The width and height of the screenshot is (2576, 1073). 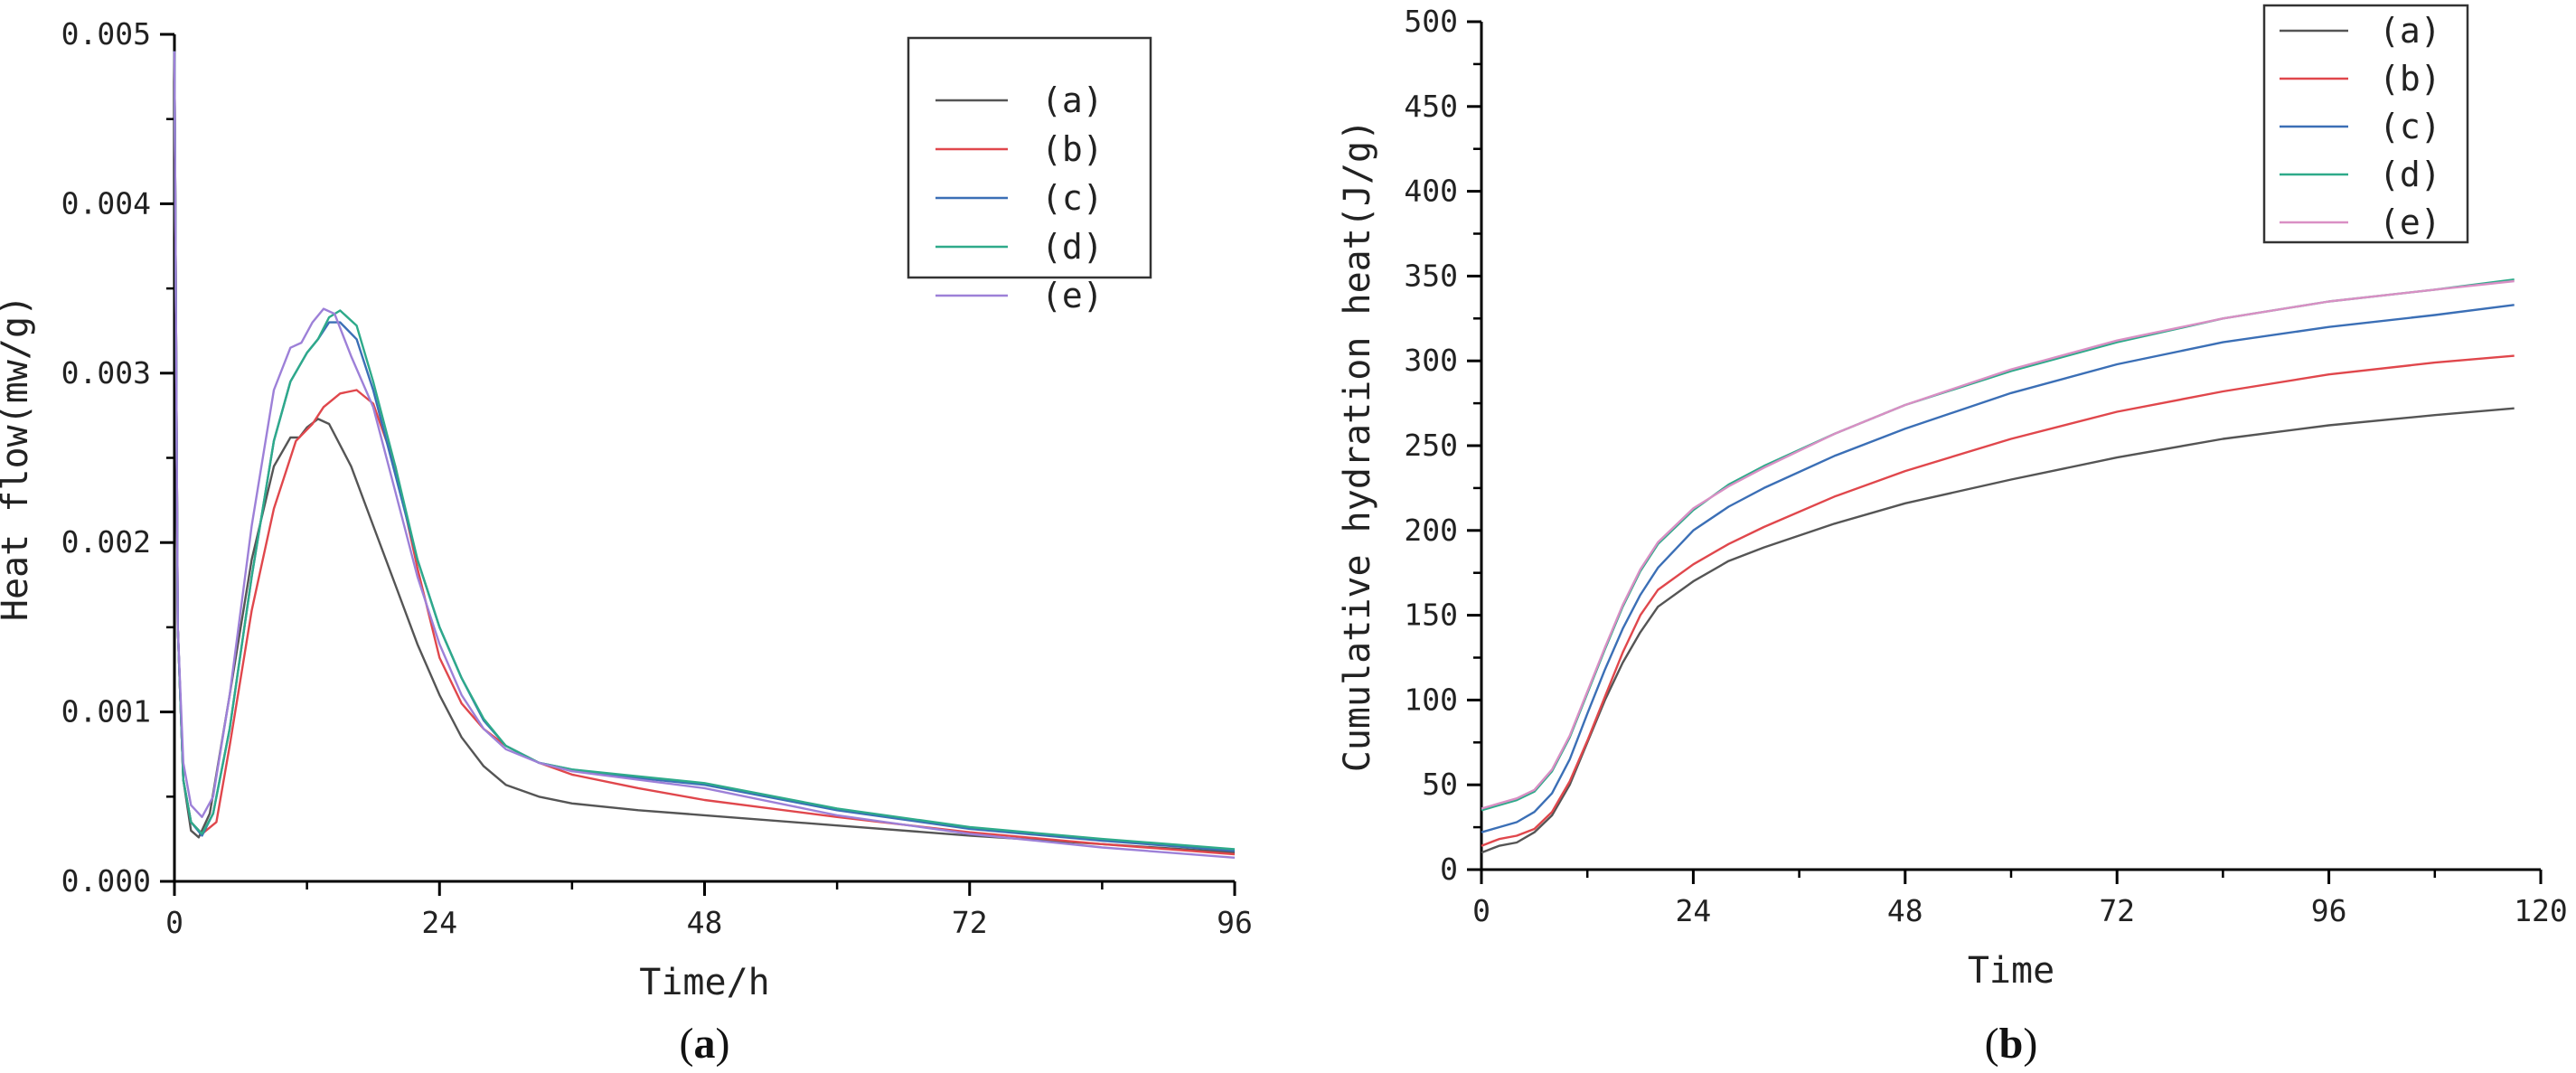 What do you see at coordinates (705, 1044) in the screenshot?
I see `panel-label: (a)` at bounding box center [705, 1044].